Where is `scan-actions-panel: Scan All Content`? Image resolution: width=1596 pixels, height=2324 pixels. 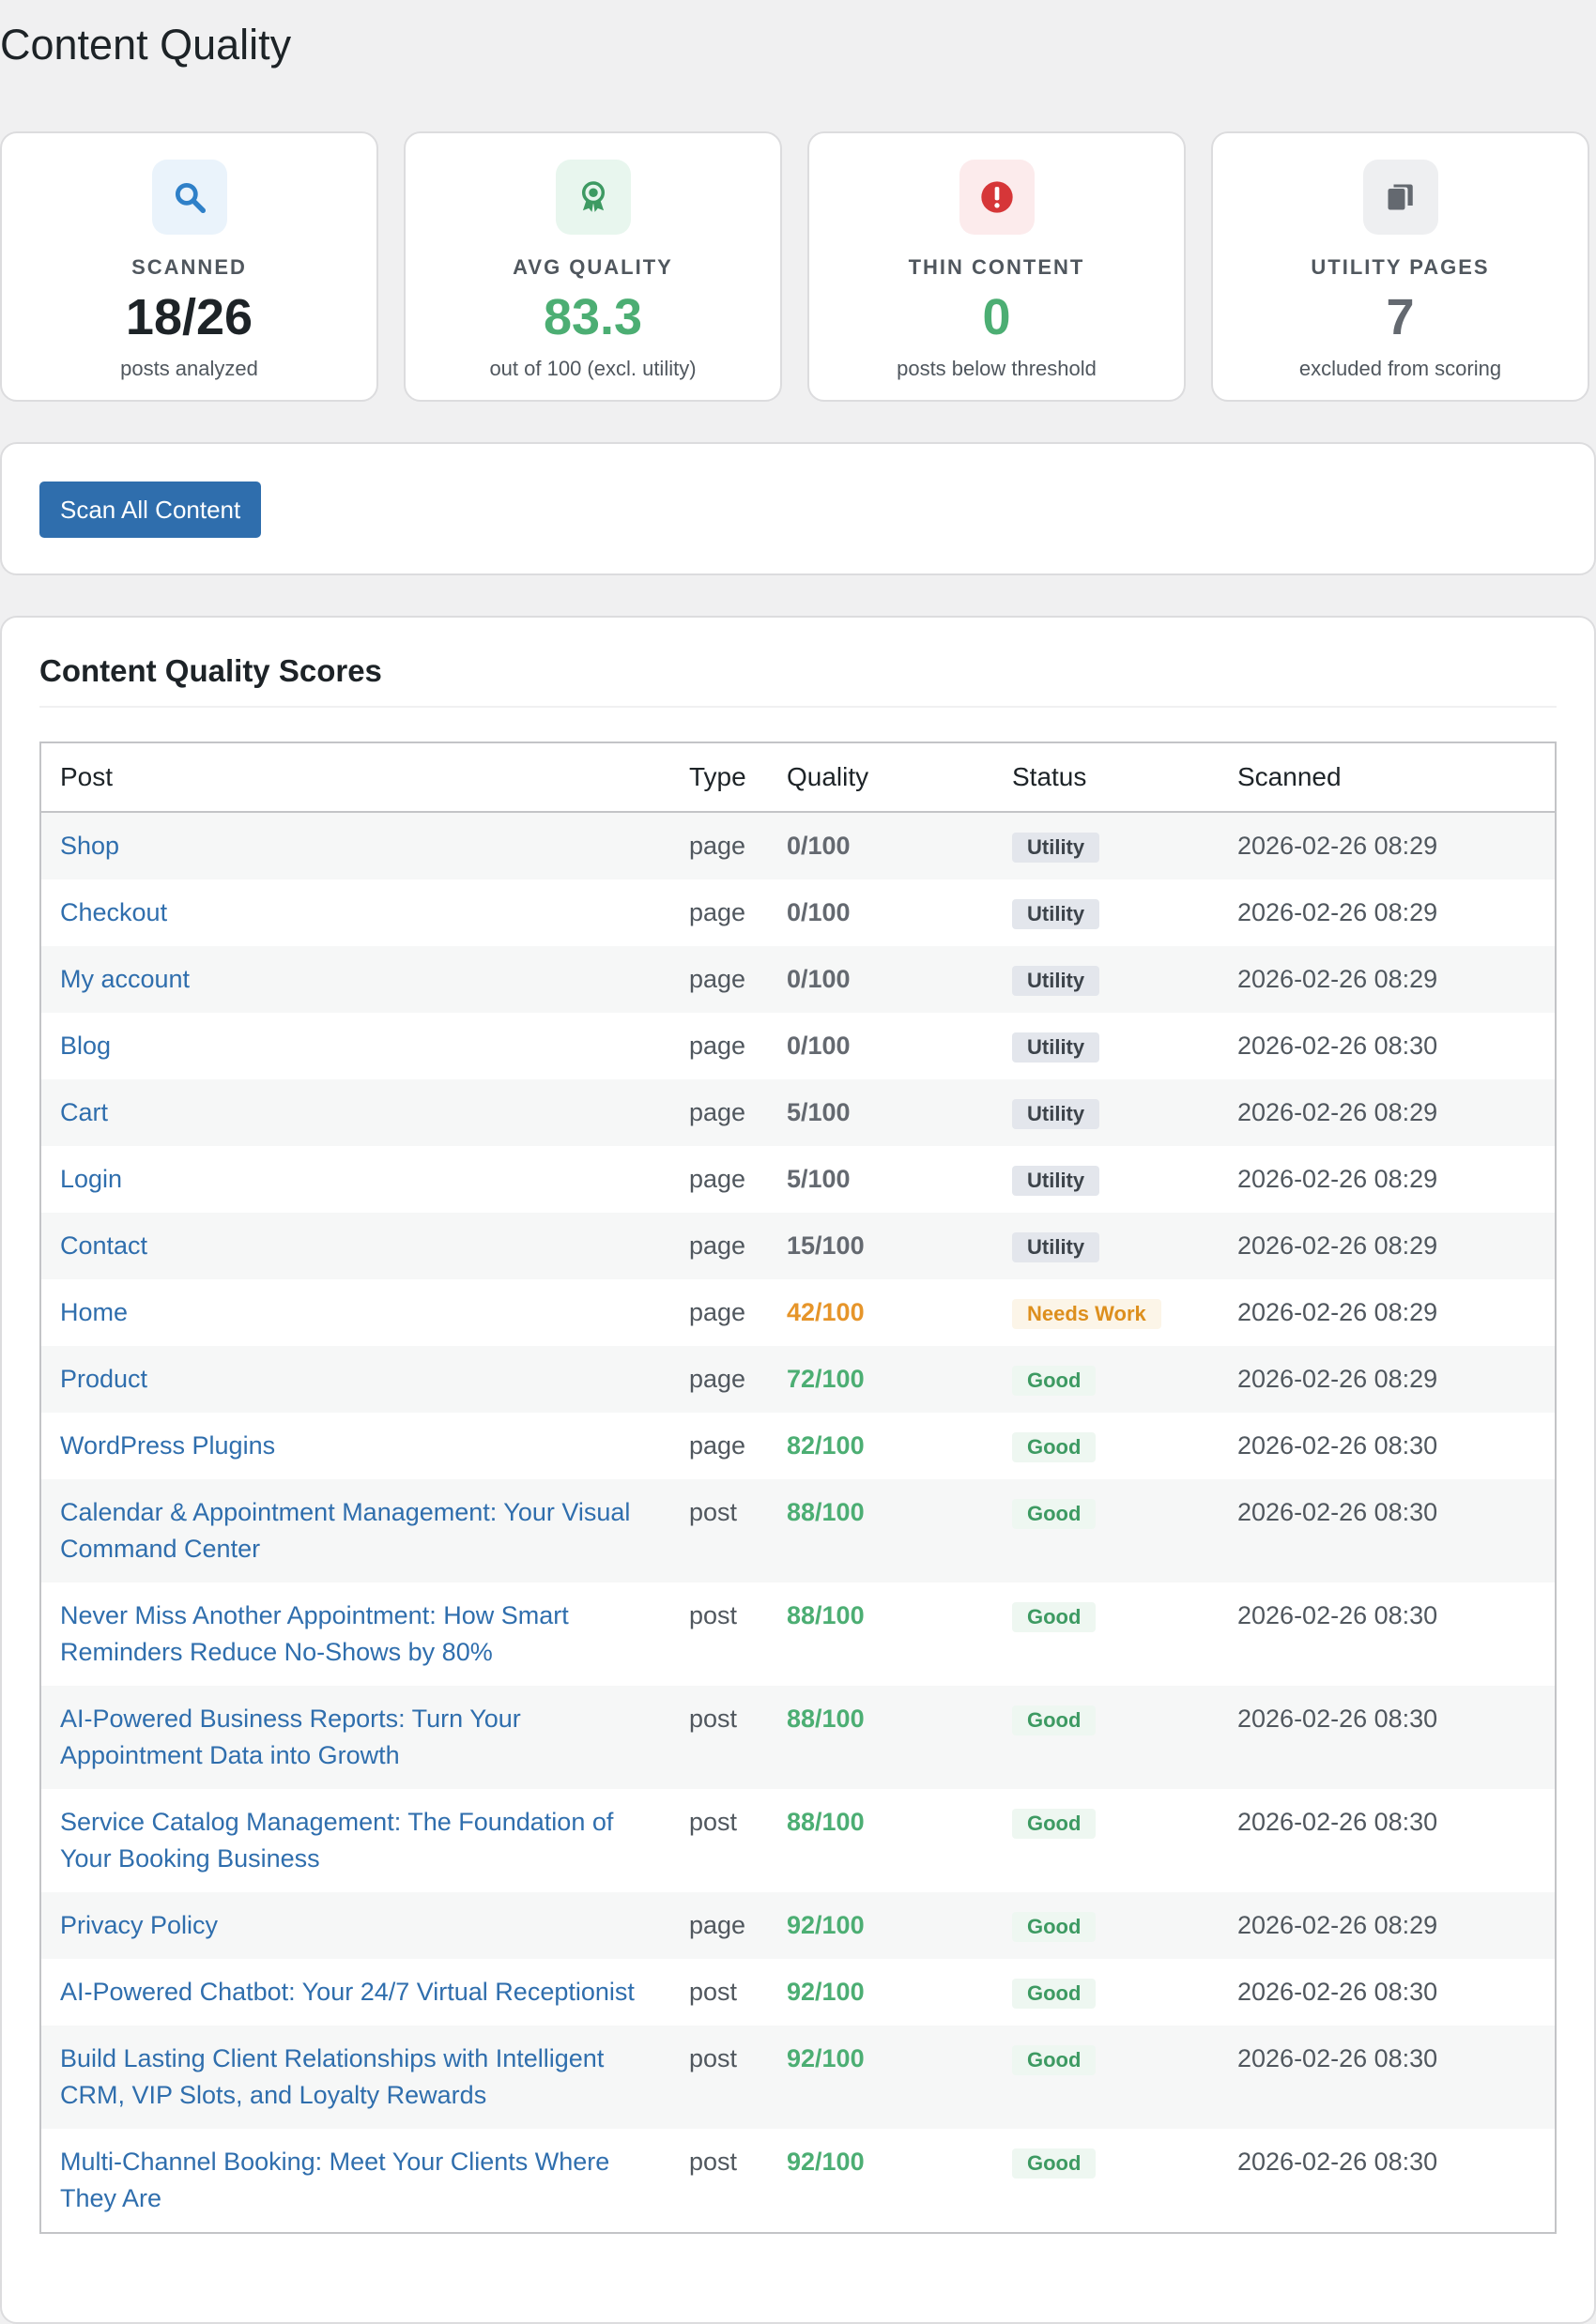 scan-actions-panel: Scan All Content is located at coordinates (798, 508).